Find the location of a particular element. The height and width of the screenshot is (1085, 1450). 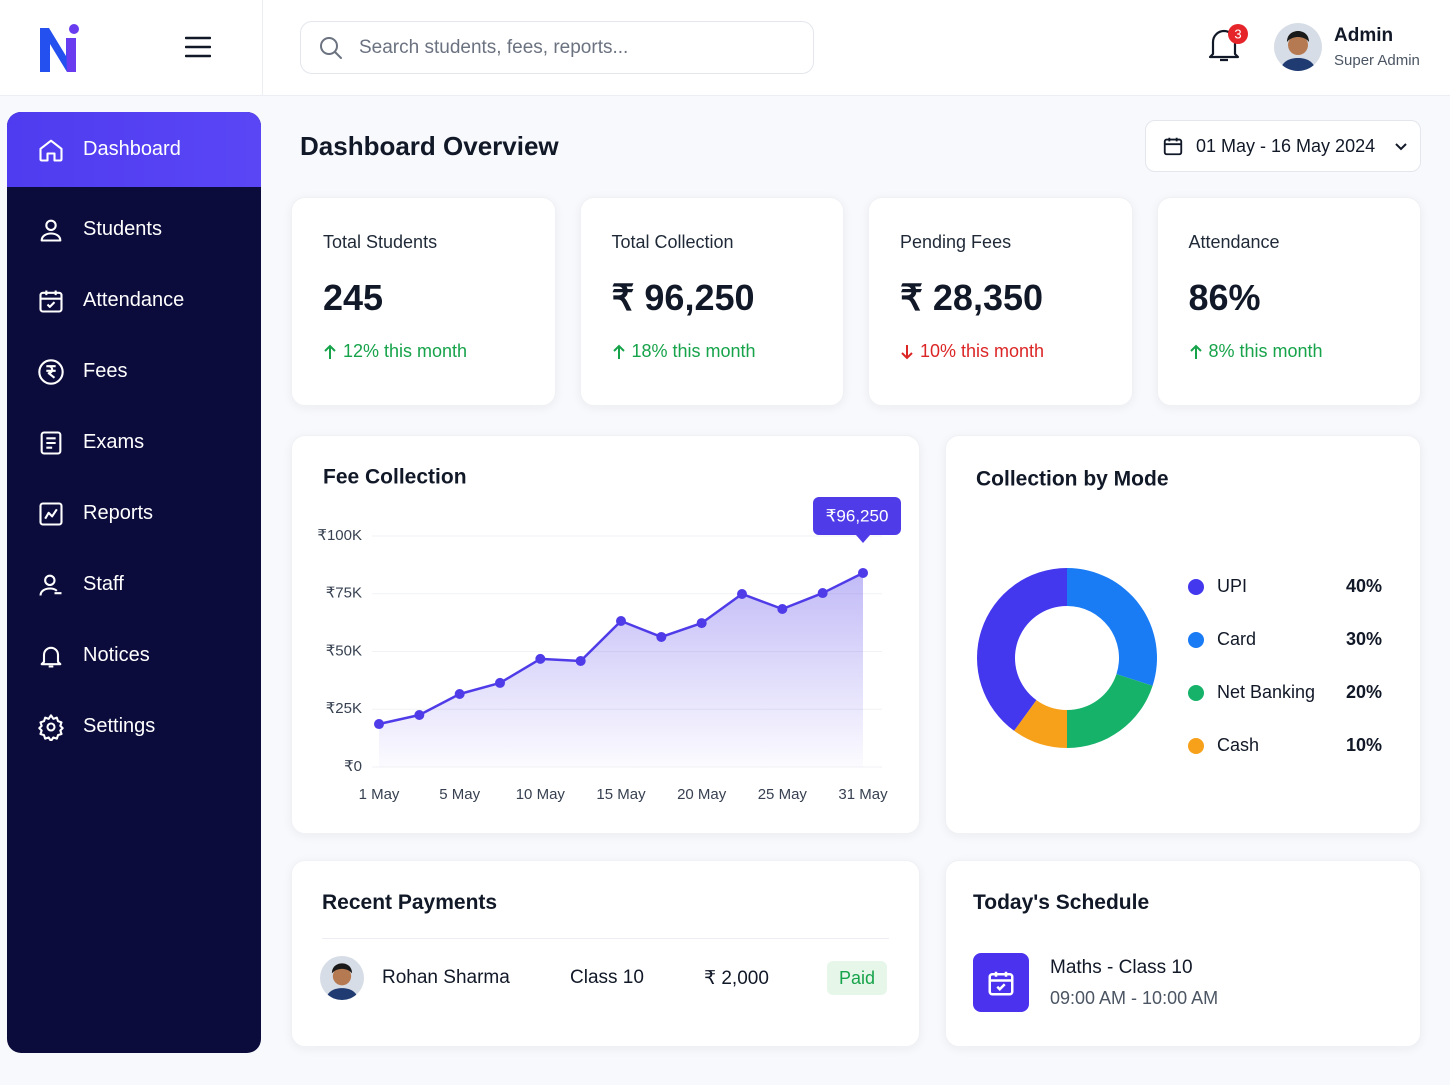

area is located at coordinates (621, 669).